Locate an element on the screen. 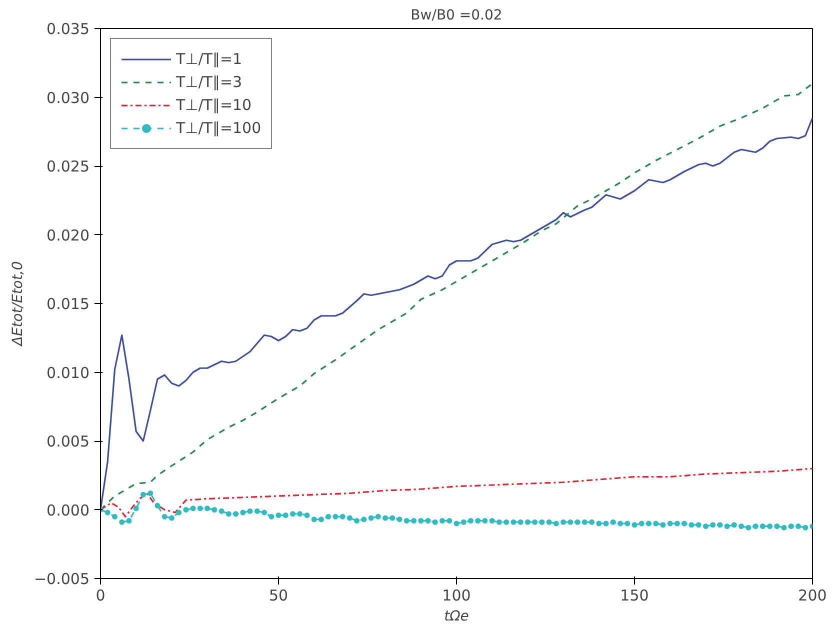  x-tick-label: 200 is located at coordinates (812, 595).